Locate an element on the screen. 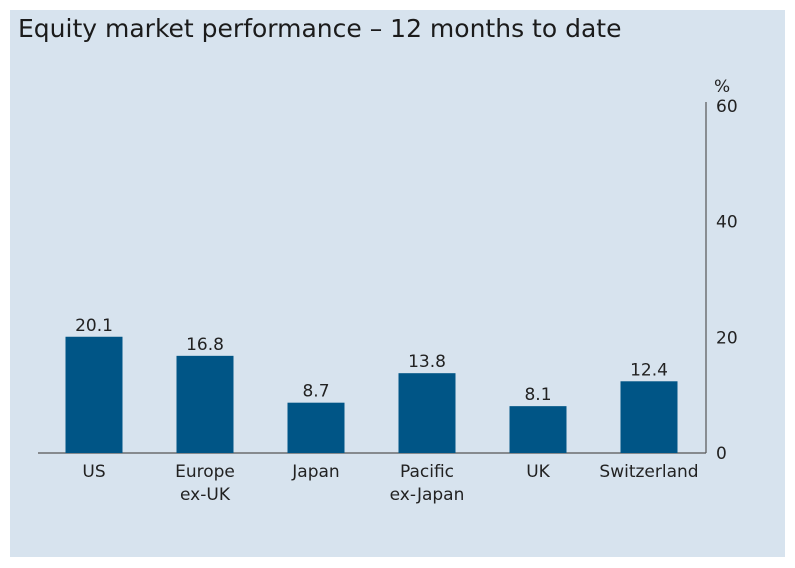  x-tick-label: ex-UK is located at coordinates (205, 495).